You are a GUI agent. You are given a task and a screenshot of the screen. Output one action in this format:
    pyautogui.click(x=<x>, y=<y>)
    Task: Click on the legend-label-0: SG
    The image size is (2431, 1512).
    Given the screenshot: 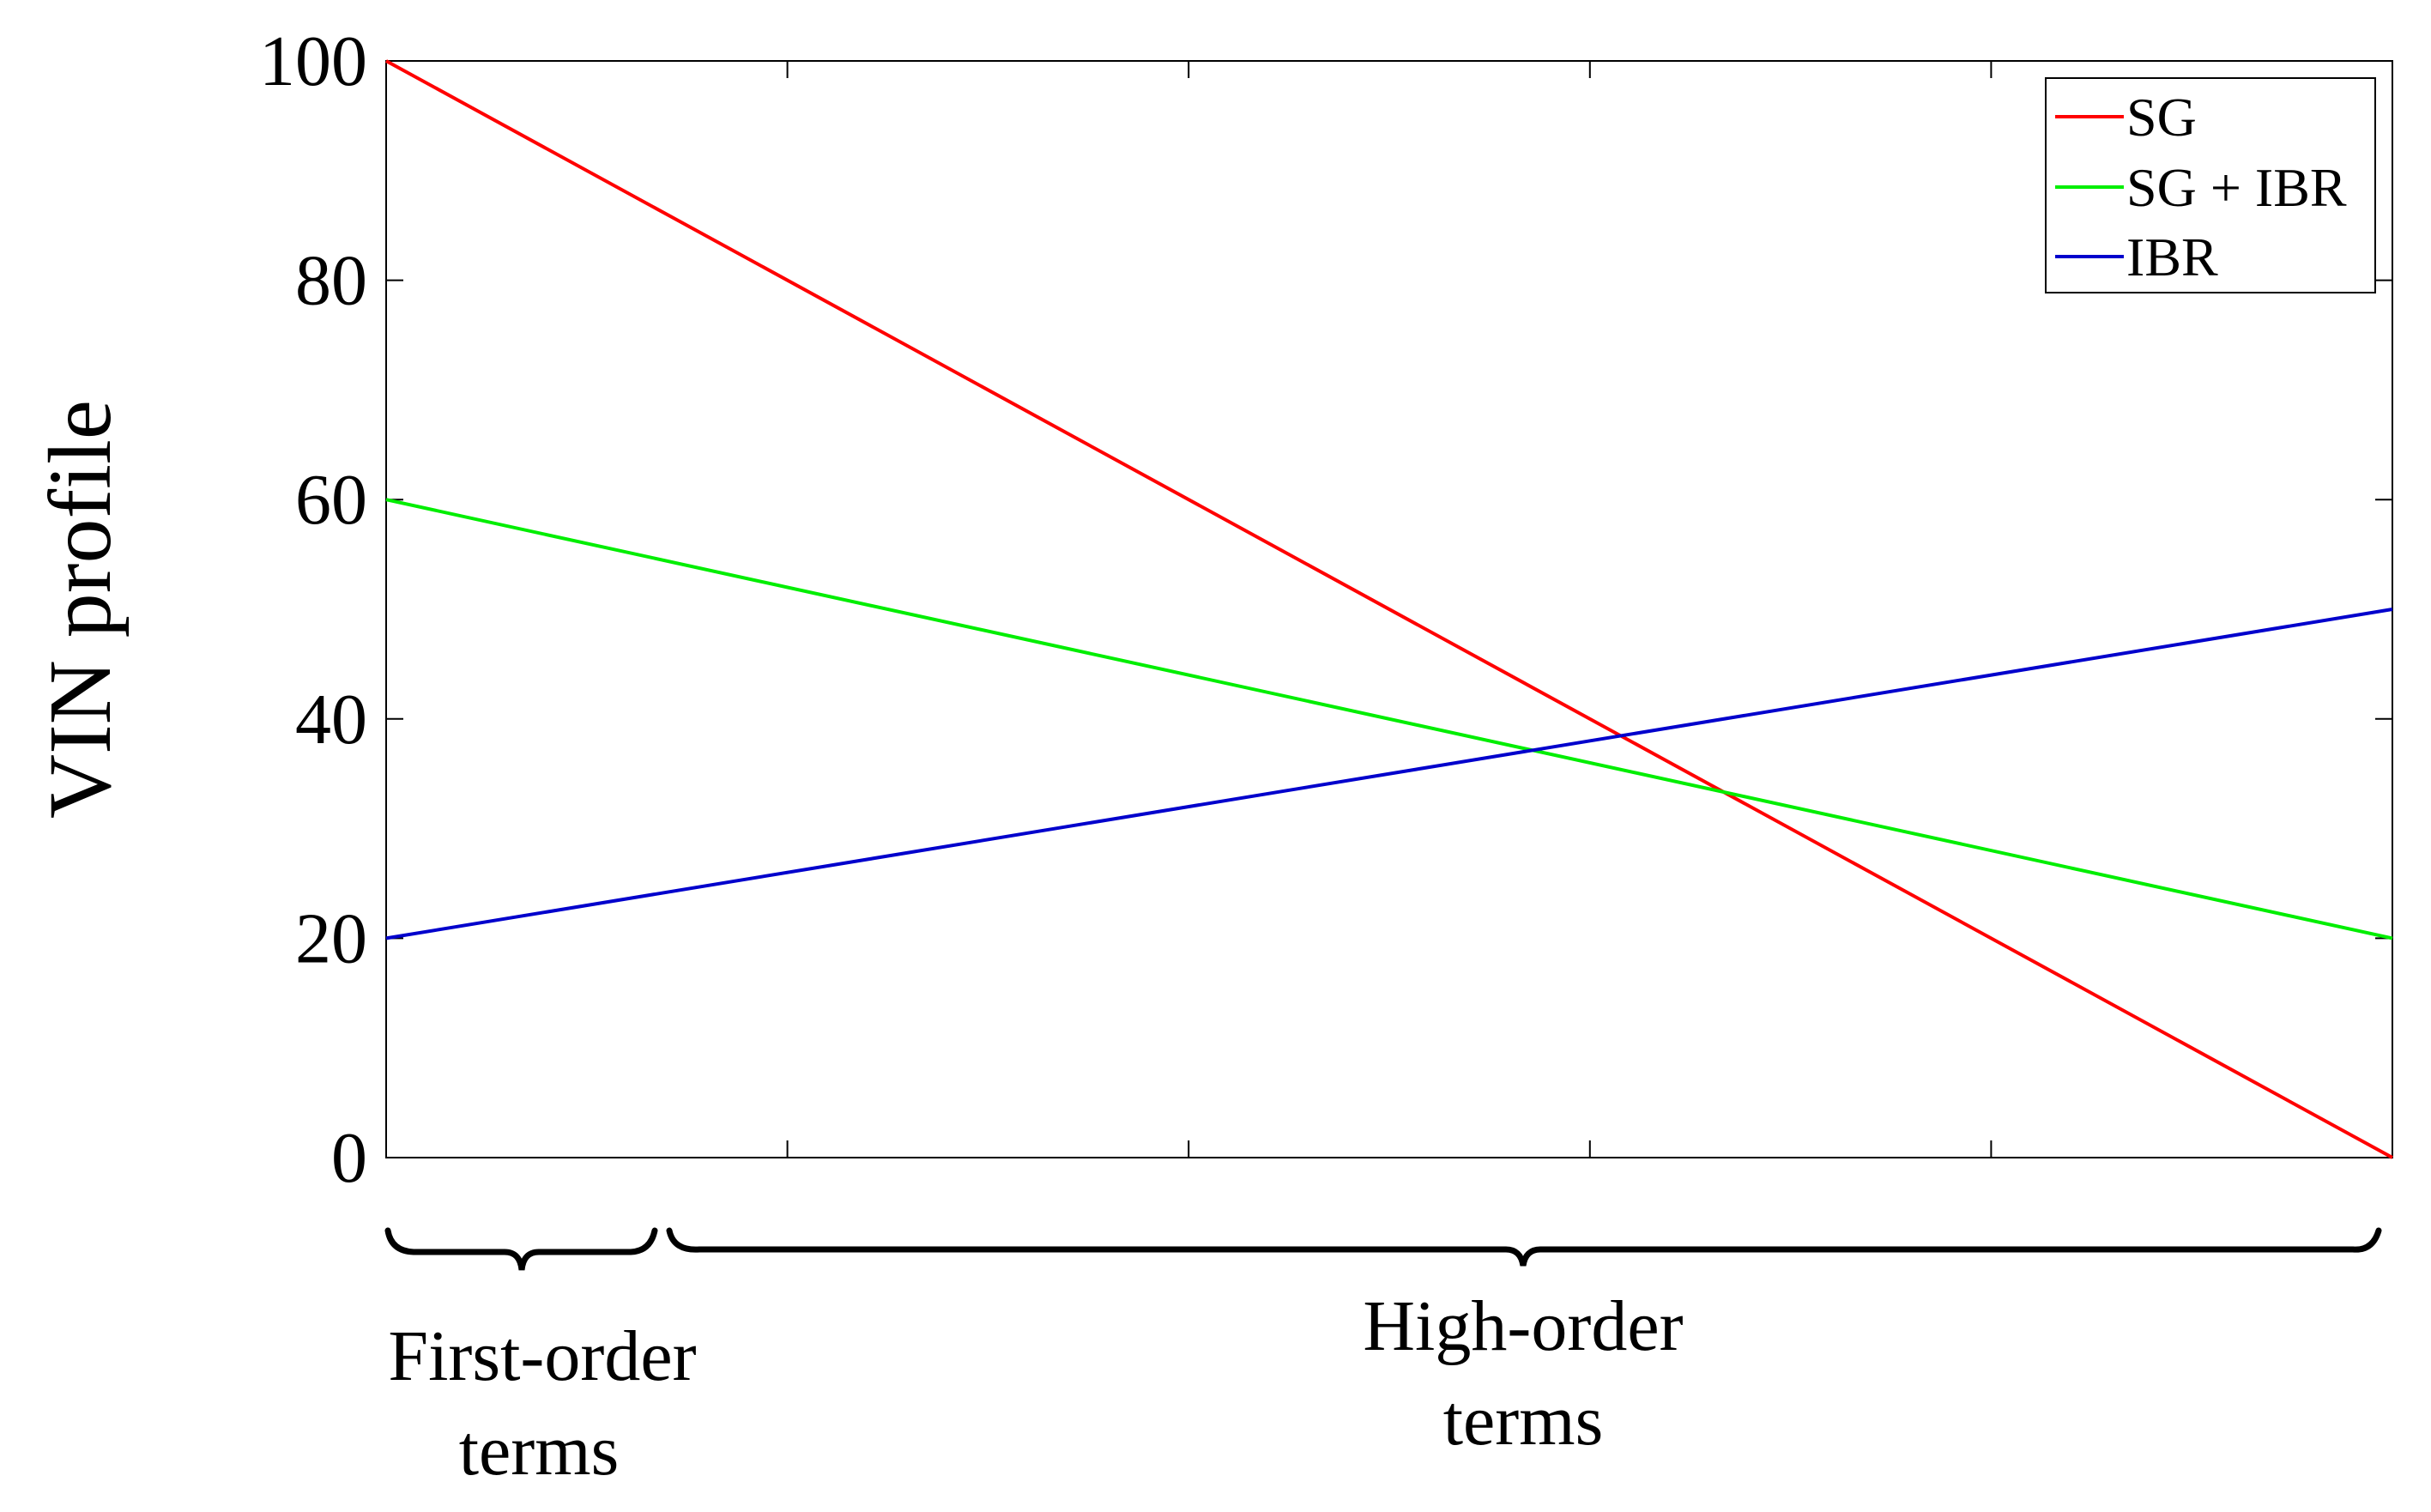 What is the action you would take?
    pyautogui.click(x=2161, y=117)
    